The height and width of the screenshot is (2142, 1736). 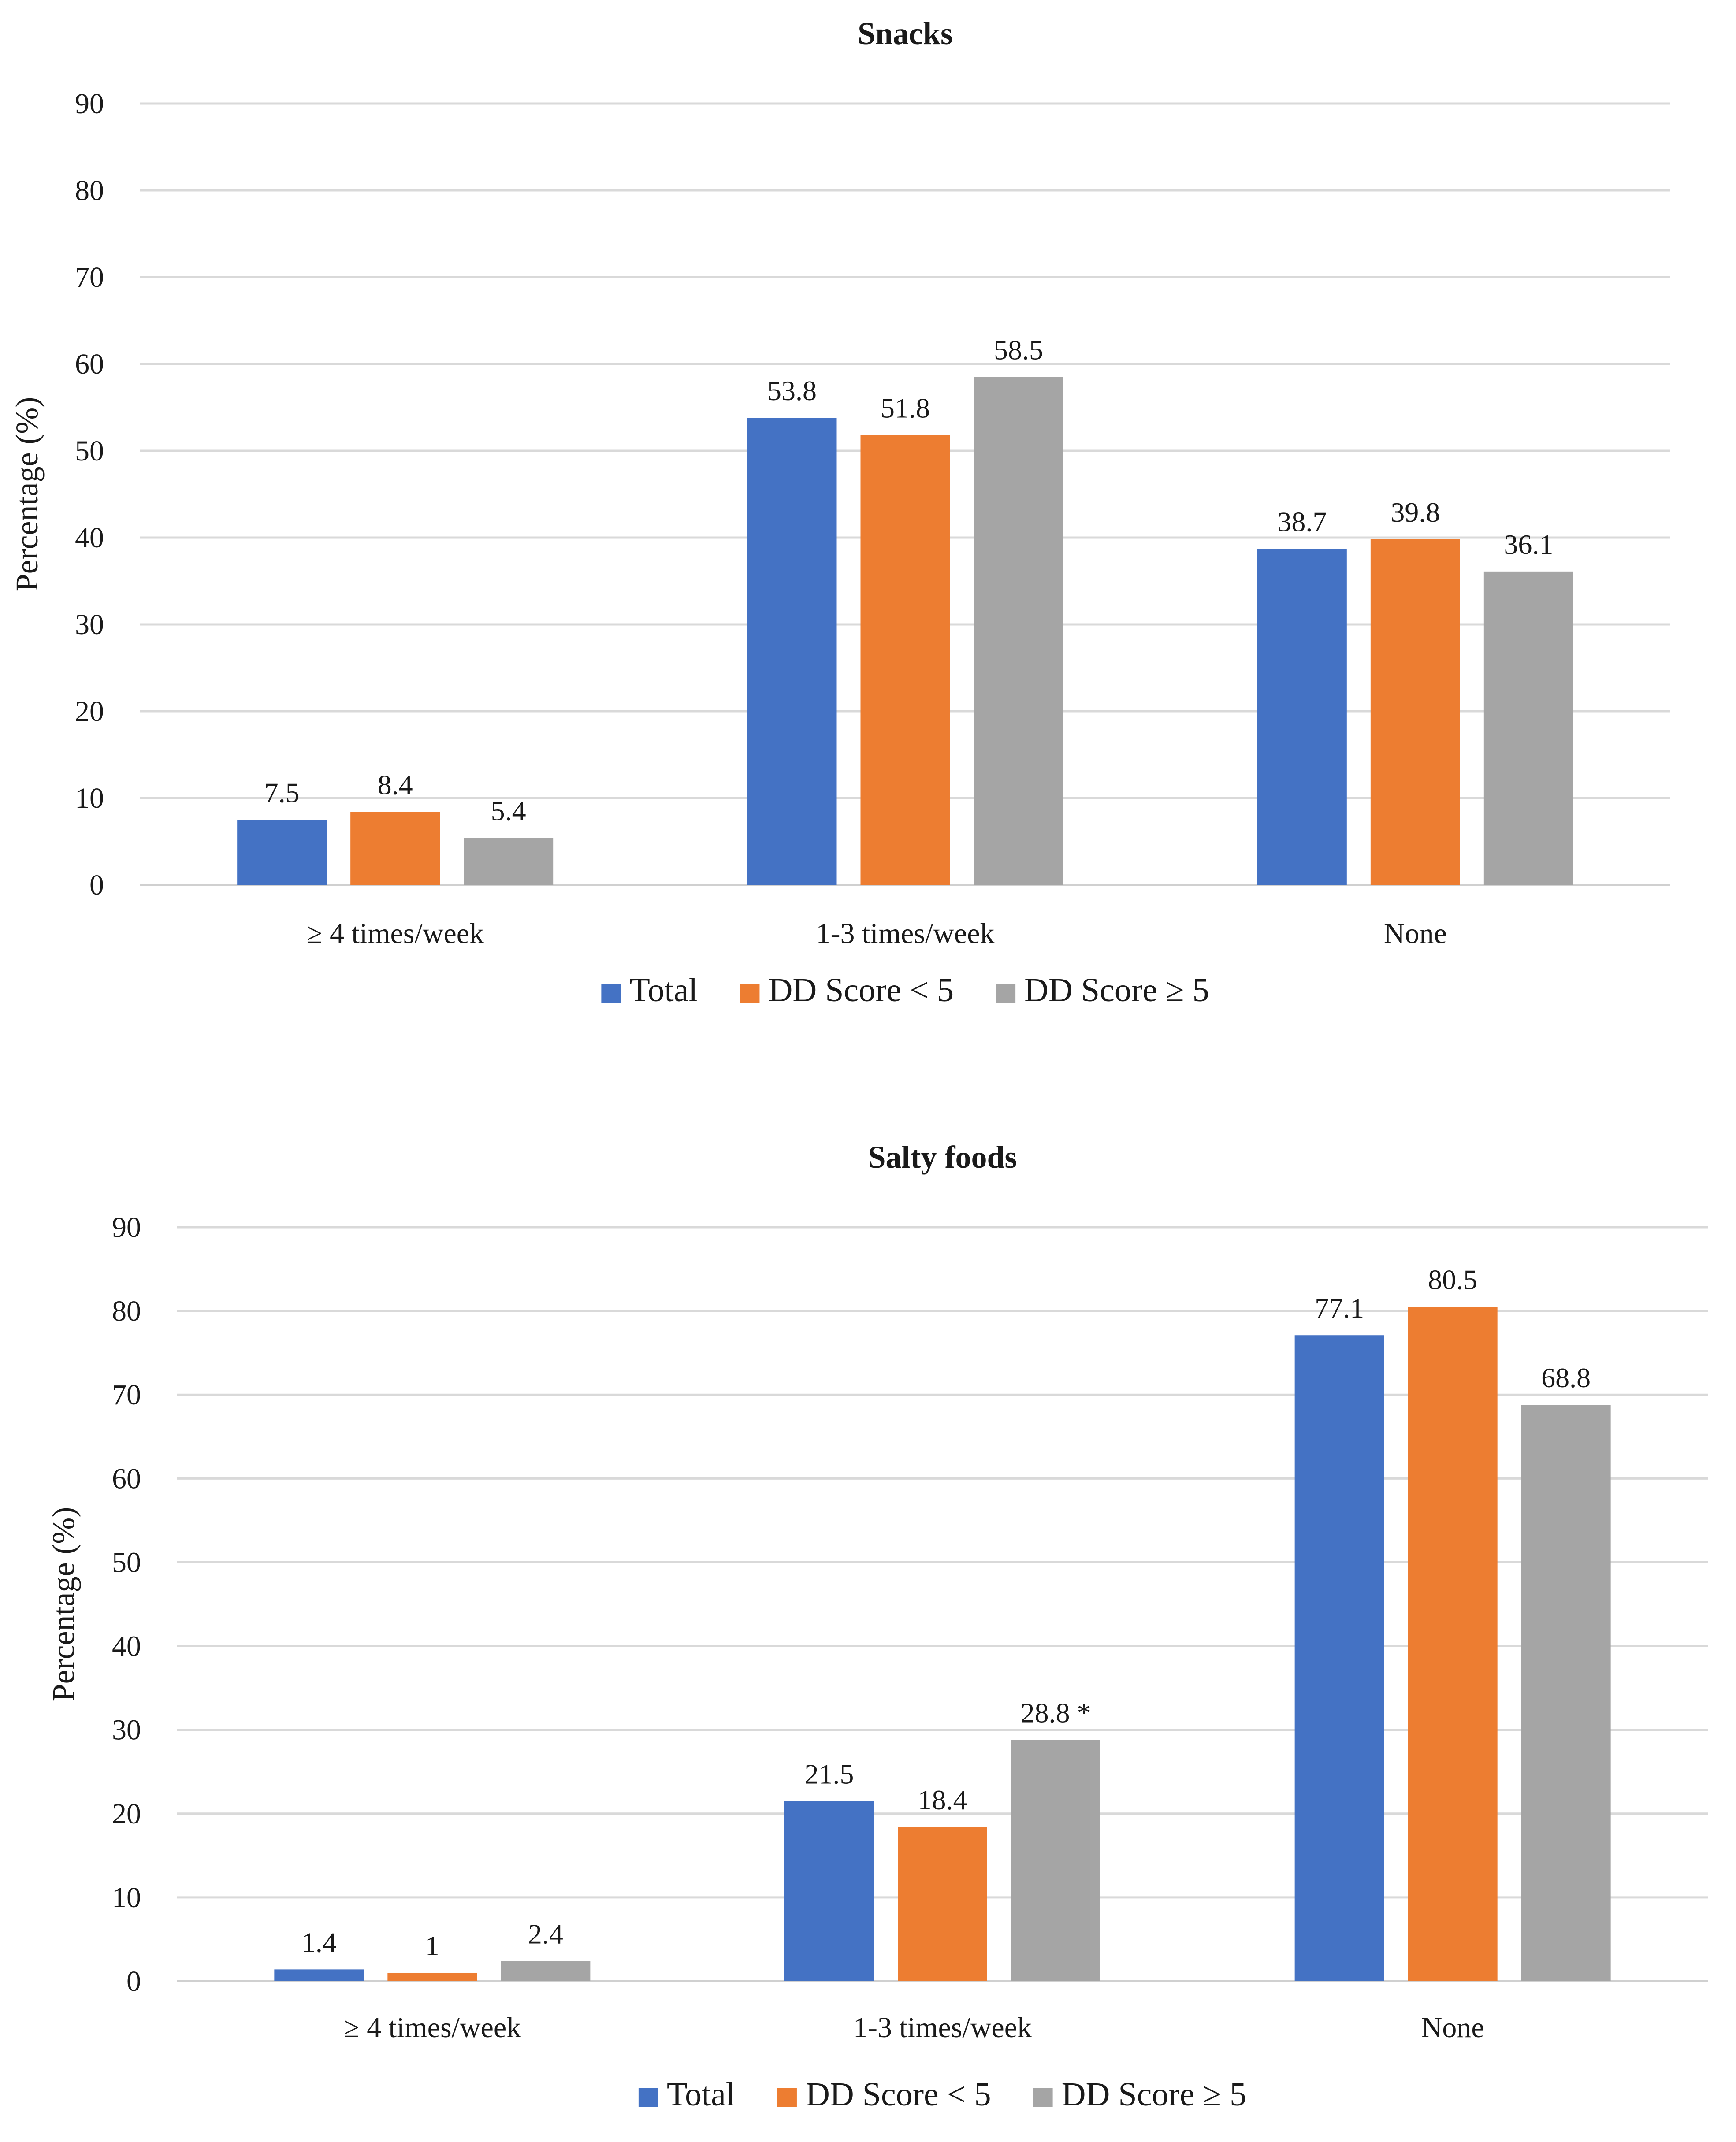 What do you see at coordinates (942, 1157) in the screenshot?
I see `chart-title: Salty foods` at bounding box center [942, 1157].